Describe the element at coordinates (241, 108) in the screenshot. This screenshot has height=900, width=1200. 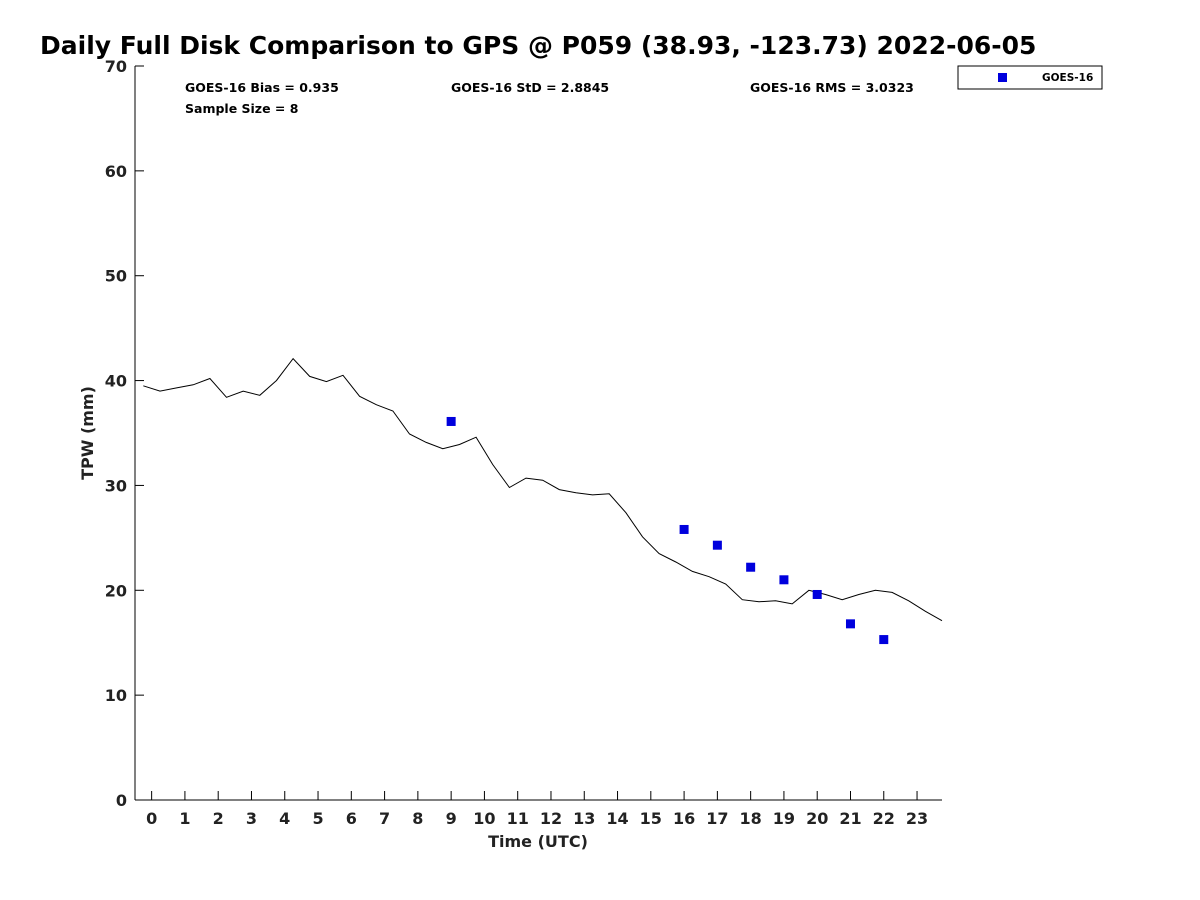
I see `sample-size-annotation: Sample Size = 8` at that location.